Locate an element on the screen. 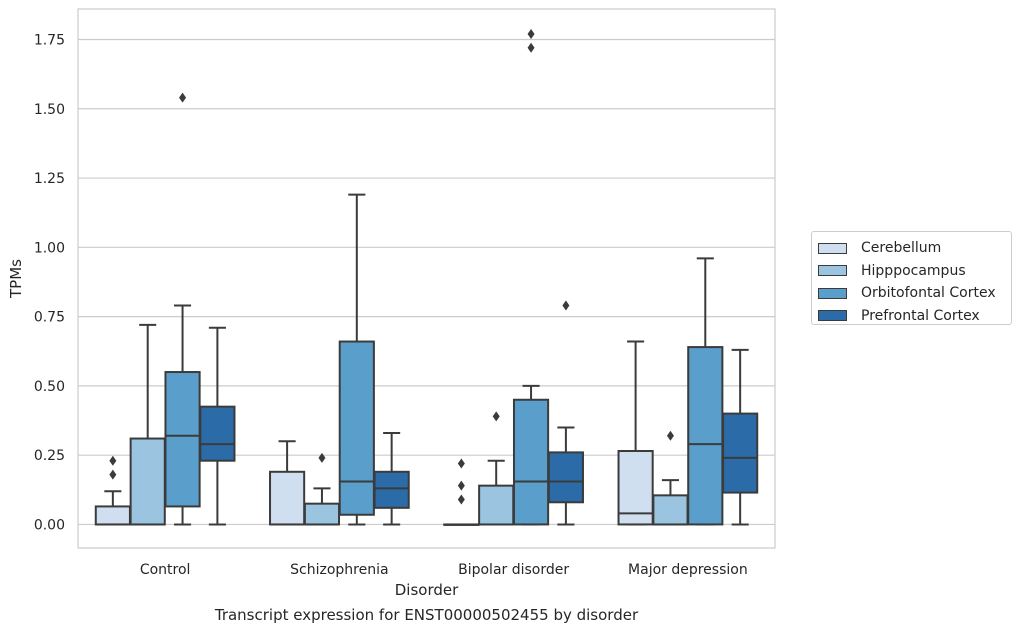 The height and width of the screenshot is (634, 1023). legend-item: Orbitofontal Cortex is located at coordinates (911, 293).